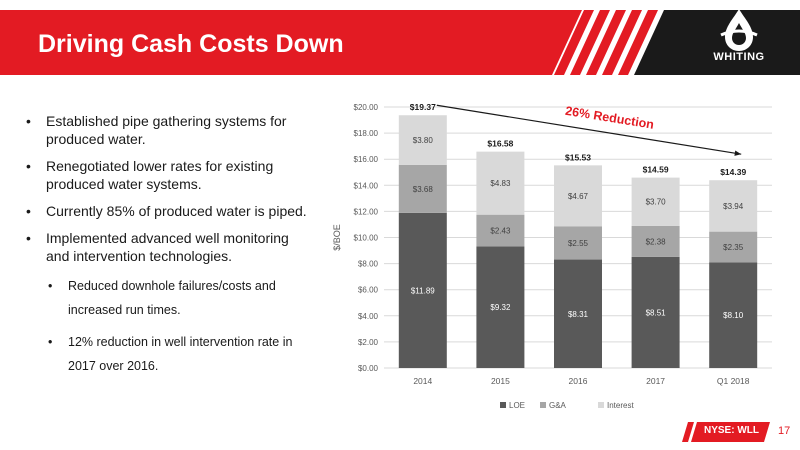 Image resolution: width=800 pixels, height=450 pixels. What do you see at coordinates (366, 133) in the screenshot?
I see `y-tick-label: $18.00` at bounding box center [366, 133].